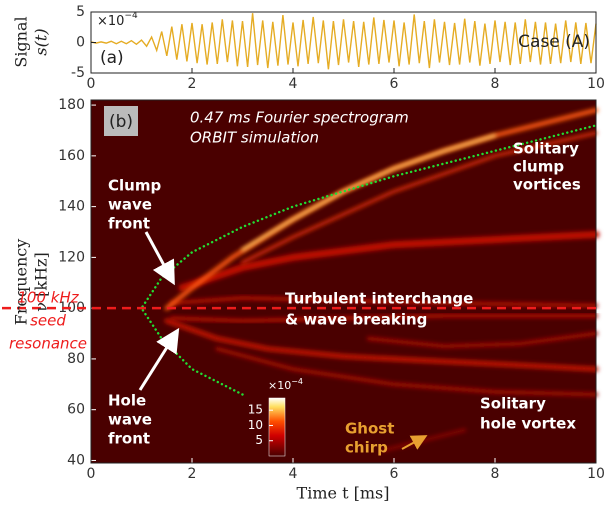 Image resolution: width=606 pixels, height=511 pixels. Describe the element at coordinates (538, 167) in the screenshot. I see `annotation: clump` at that location.